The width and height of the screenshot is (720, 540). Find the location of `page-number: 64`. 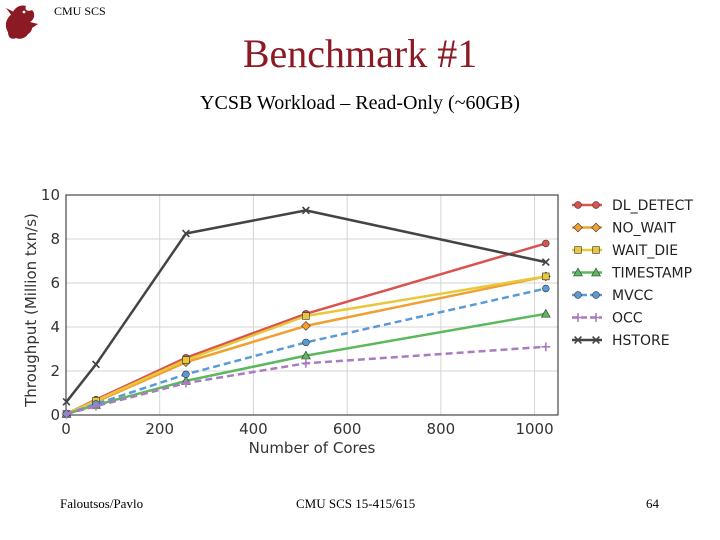

page-number: 64 is located at coordinates (652, 503).